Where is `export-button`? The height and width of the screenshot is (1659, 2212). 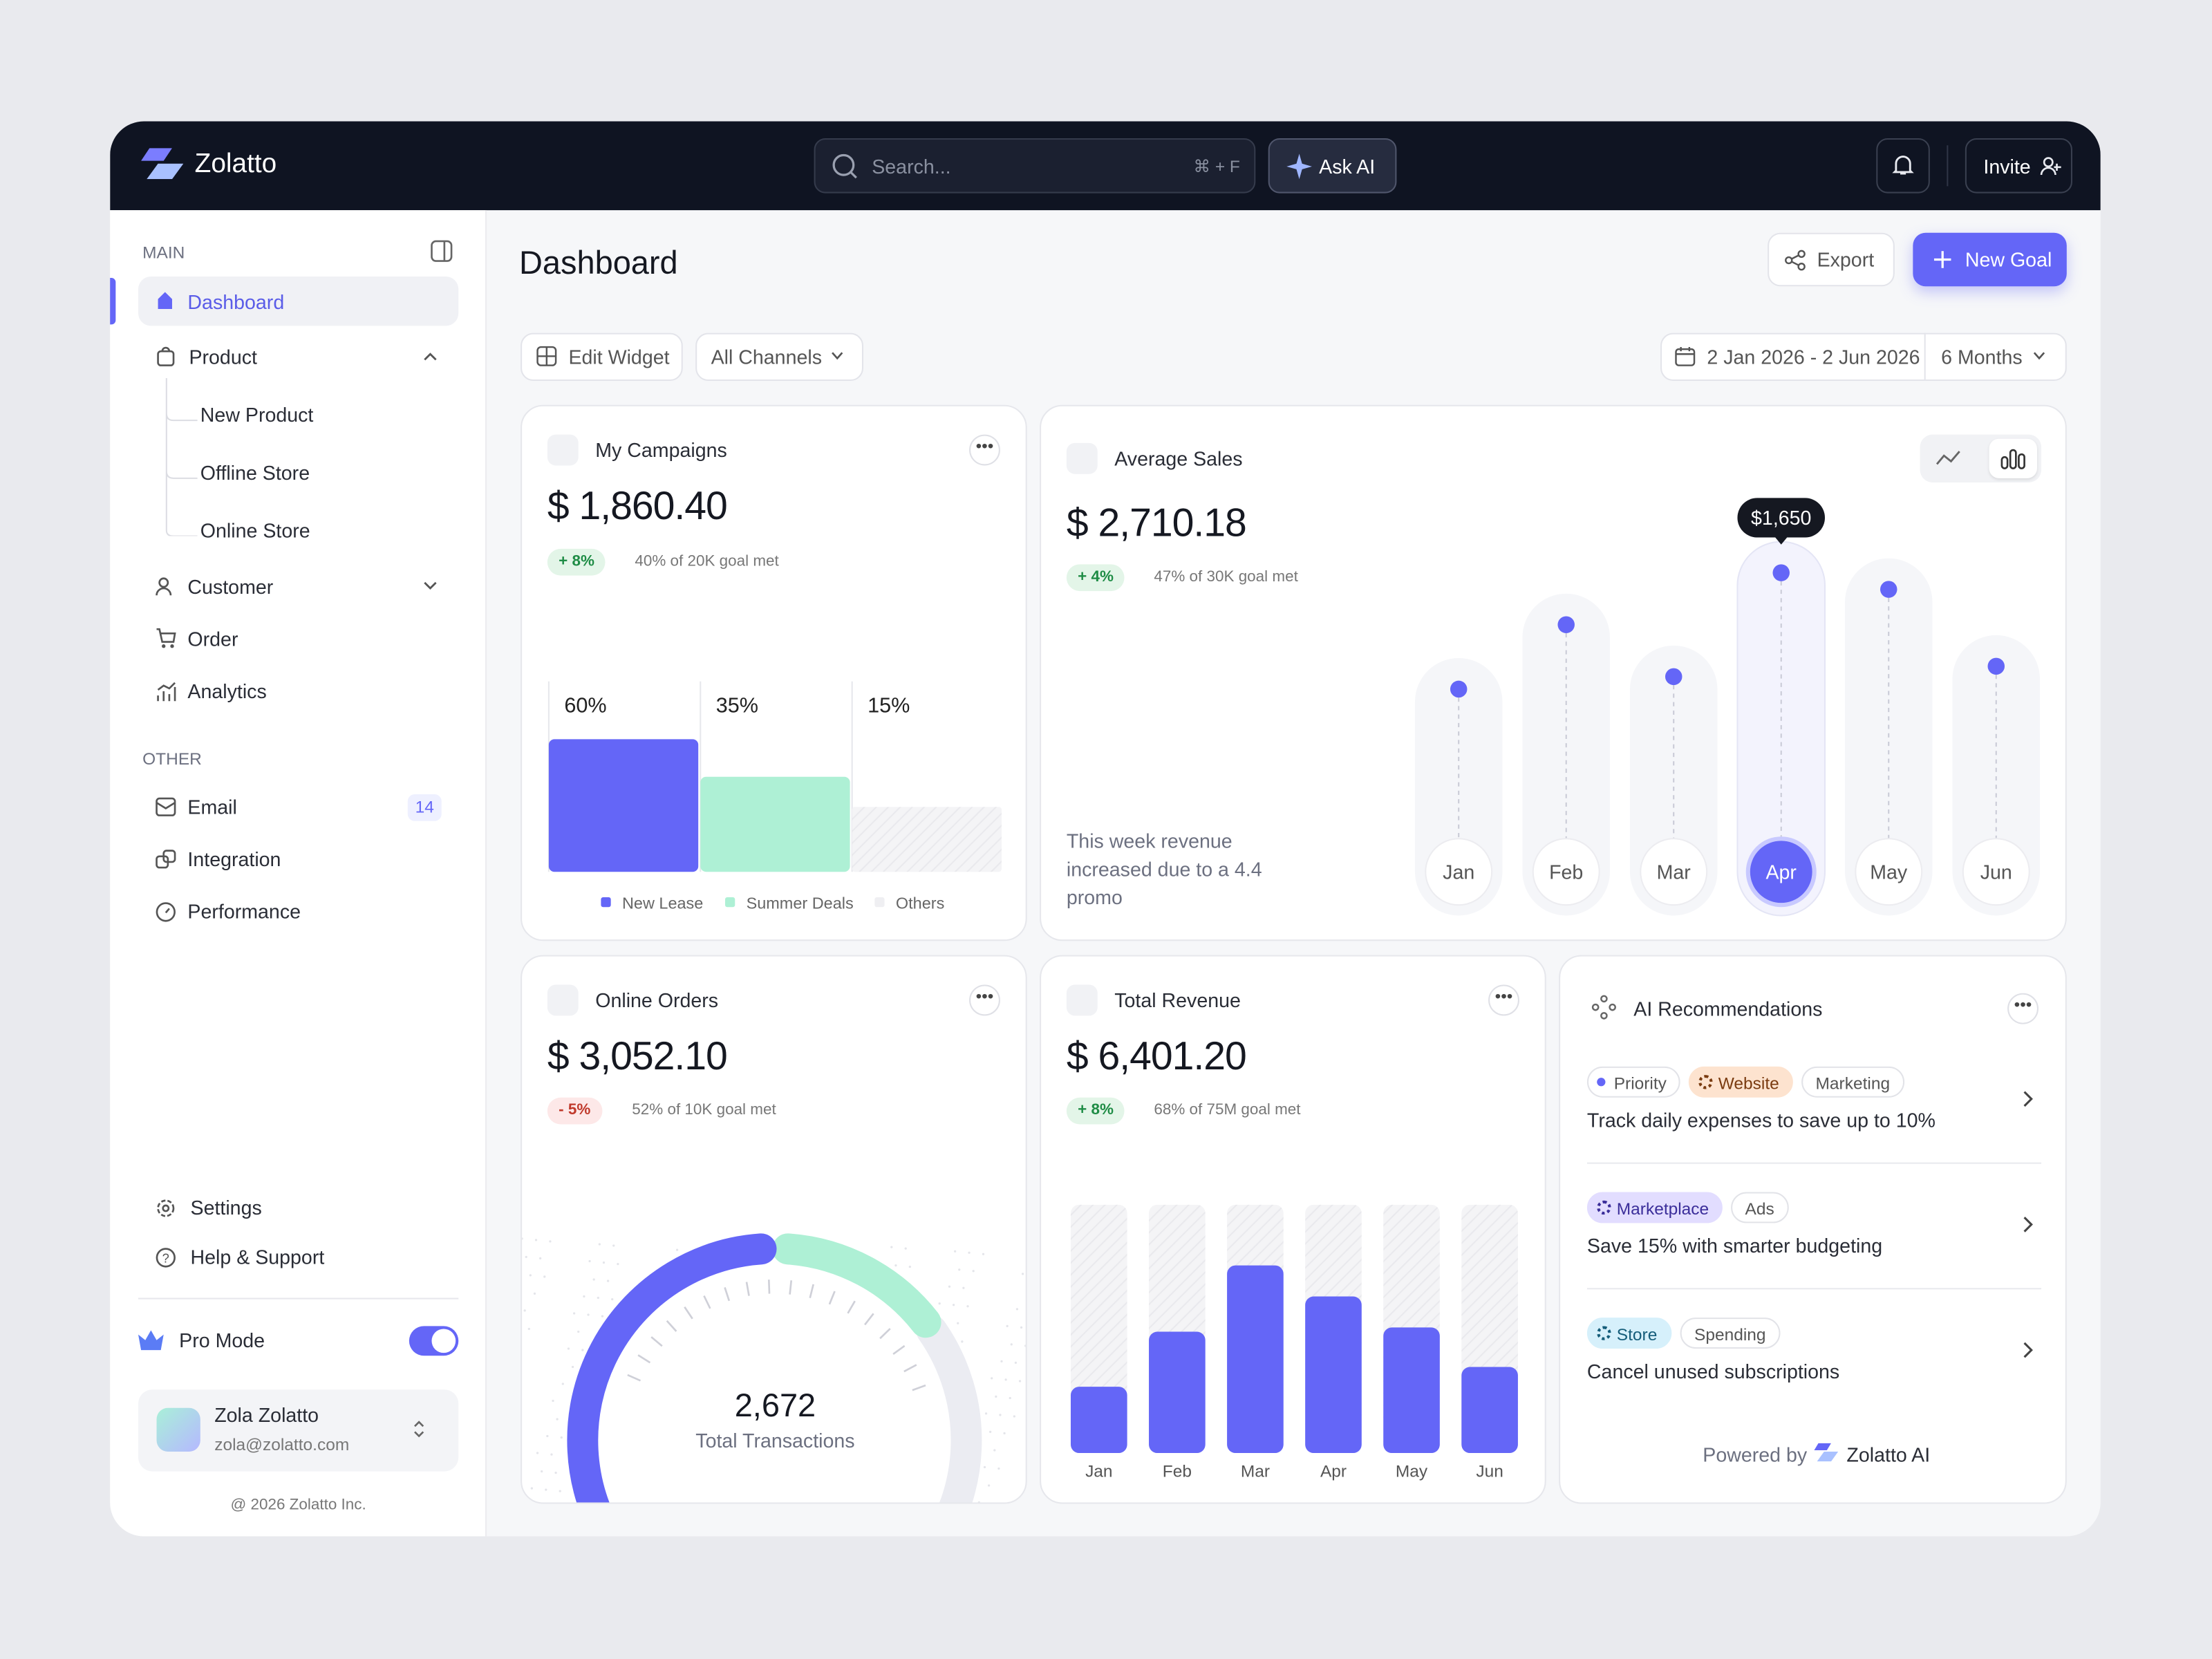
export-button is located at coordinates (1831, 259).